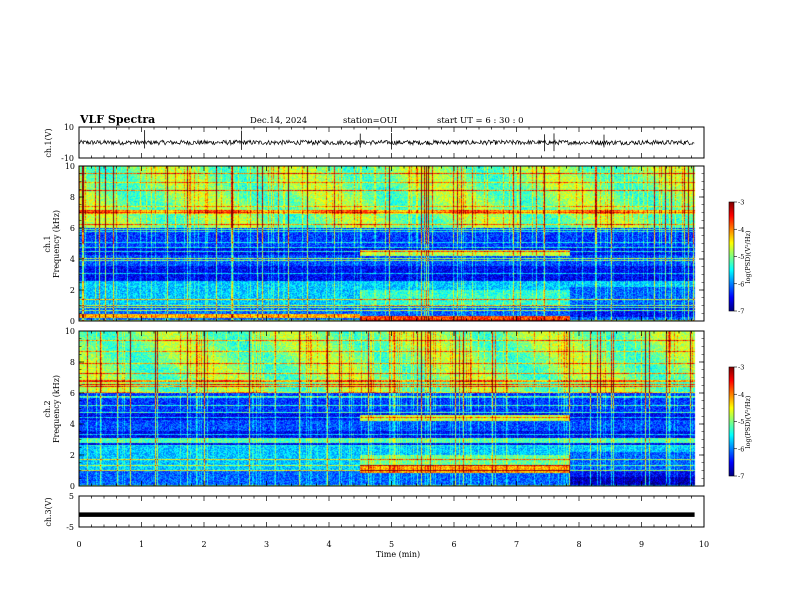 This screenshot has width=792, height=612. Describe the element at coordinates (71, 496) in the screenshot. I see `ch3-ytick-top: 5` at that location.